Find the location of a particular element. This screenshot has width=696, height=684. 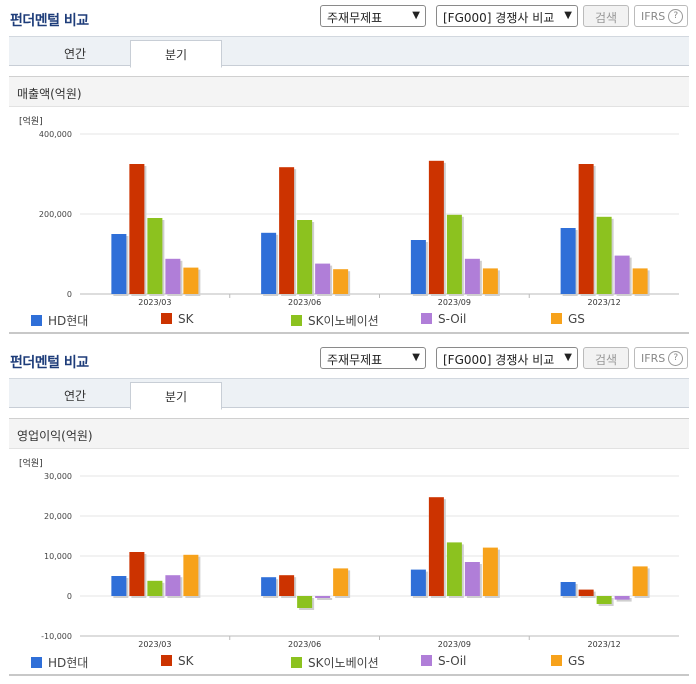

statement-select-value: 주재무제표 is located at coordinates (355, 360).